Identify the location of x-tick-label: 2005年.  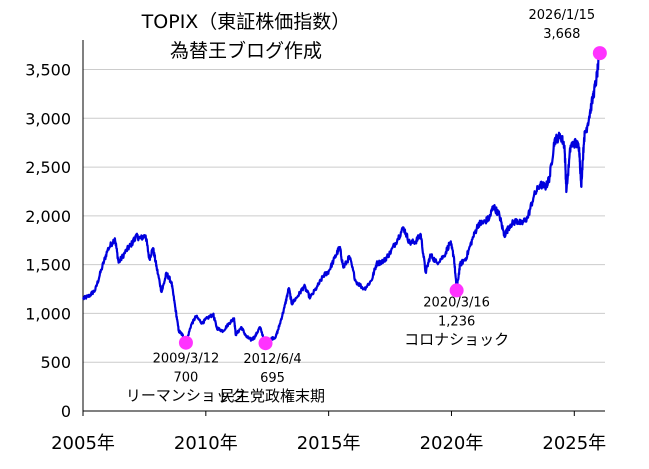
(83, 443).